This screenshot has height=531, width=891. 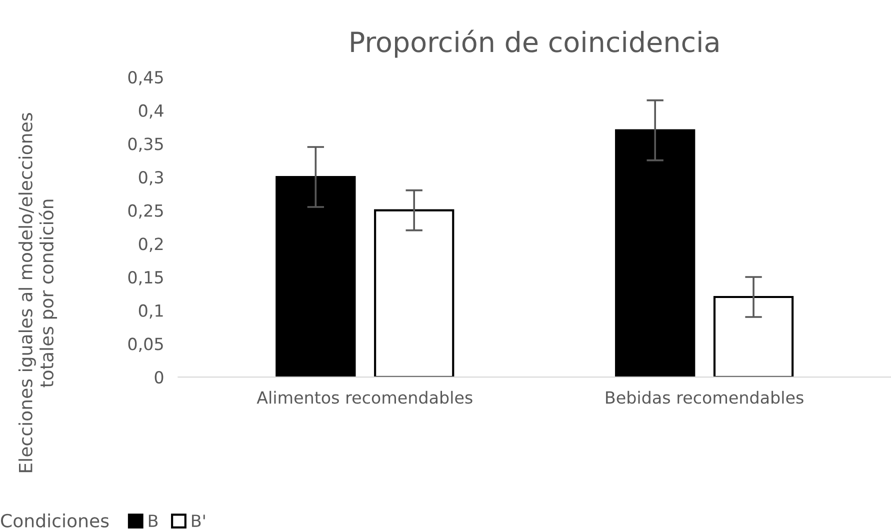 What do you see at coordinates (145, 345) in the screenshot?
I see `y-tick-label: 0,05` at bounding box center [145, 345].